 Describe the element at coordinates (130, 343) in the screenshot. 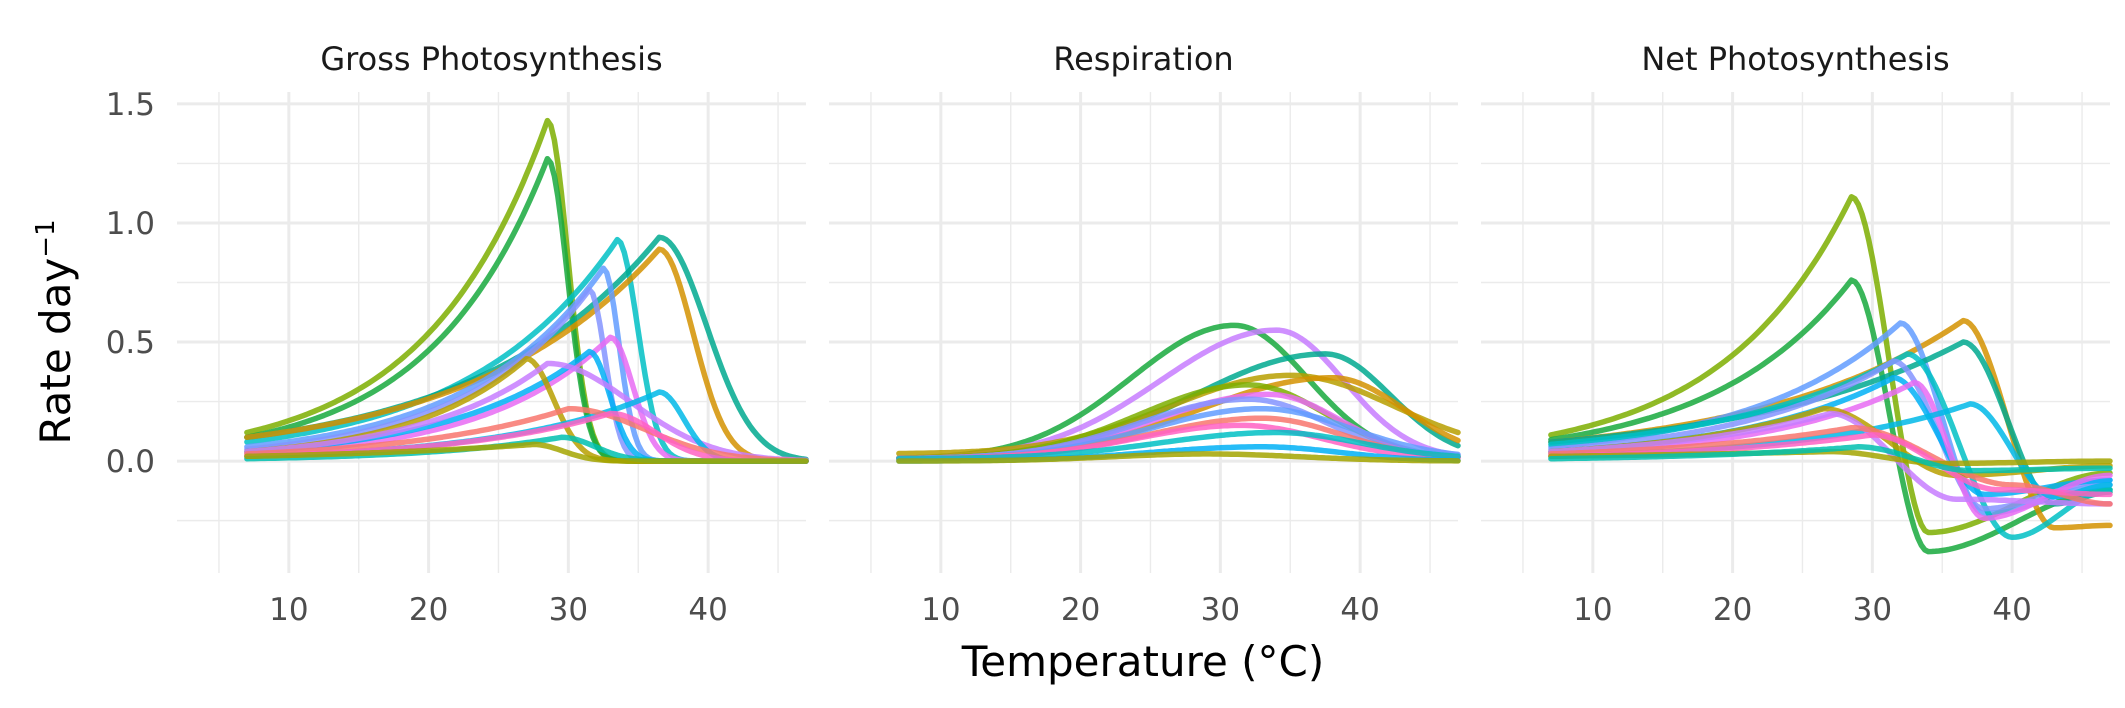

I see `y-tick-label: 0.5` at that location.